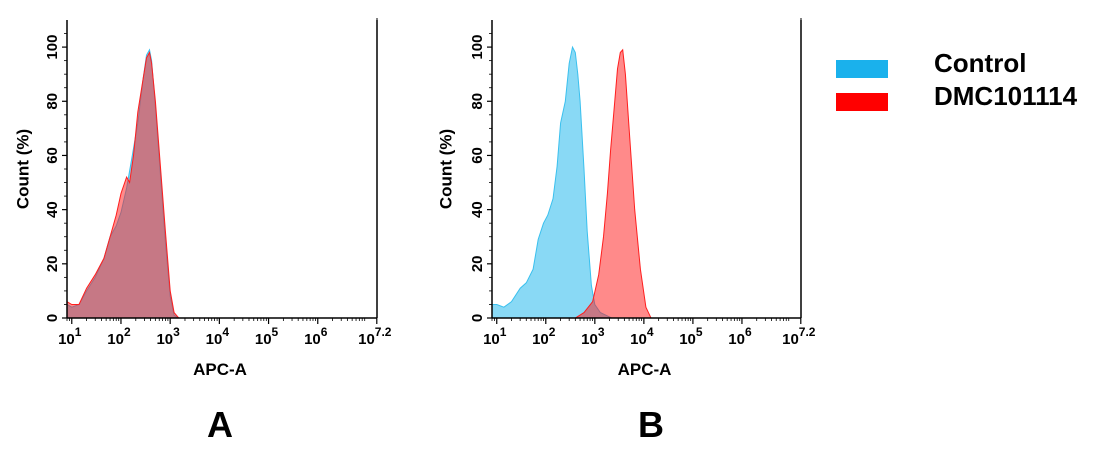 The height and width of the screenshot is (460, 1110). Describe the element at coordinates (552, 181) in the screenshot. I see `histogram-control` at that location.